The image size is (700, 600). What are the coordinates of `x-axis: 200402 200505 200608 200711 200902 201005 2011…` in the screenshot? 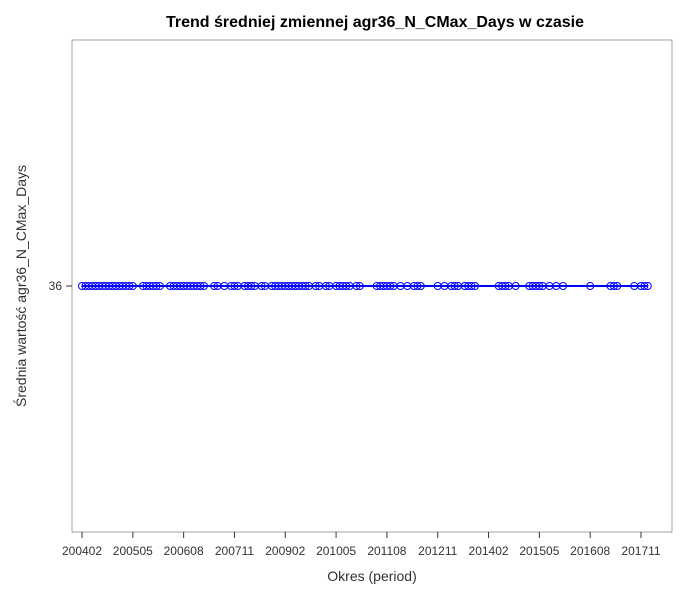 It's located at (361, 545).